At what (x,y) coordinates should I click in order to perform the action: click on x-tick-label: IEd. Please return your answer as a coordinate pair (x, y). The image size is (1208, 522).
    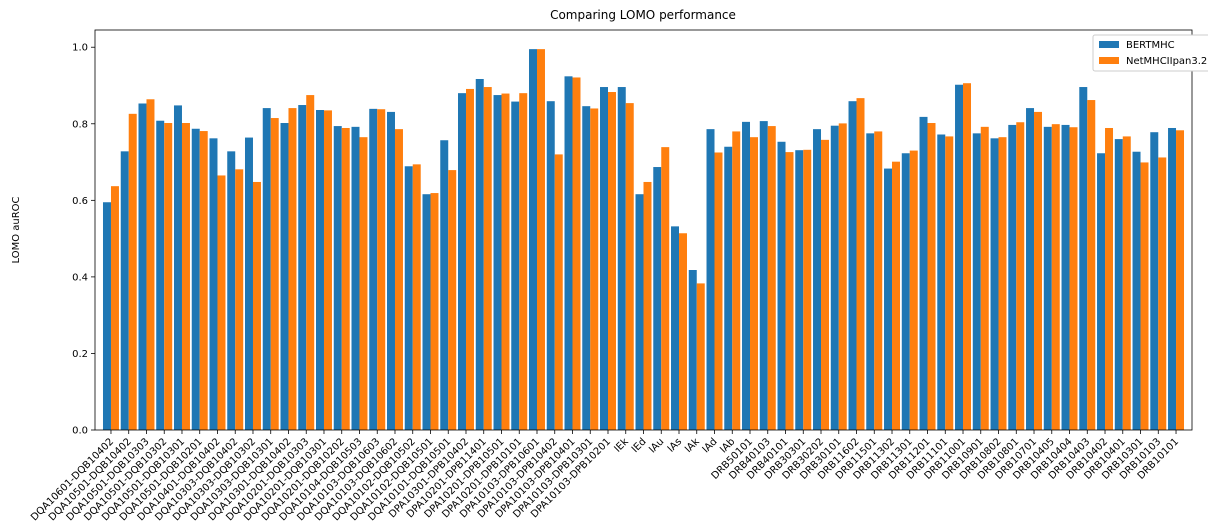
    Looking at the image, I should click on (639, 445).